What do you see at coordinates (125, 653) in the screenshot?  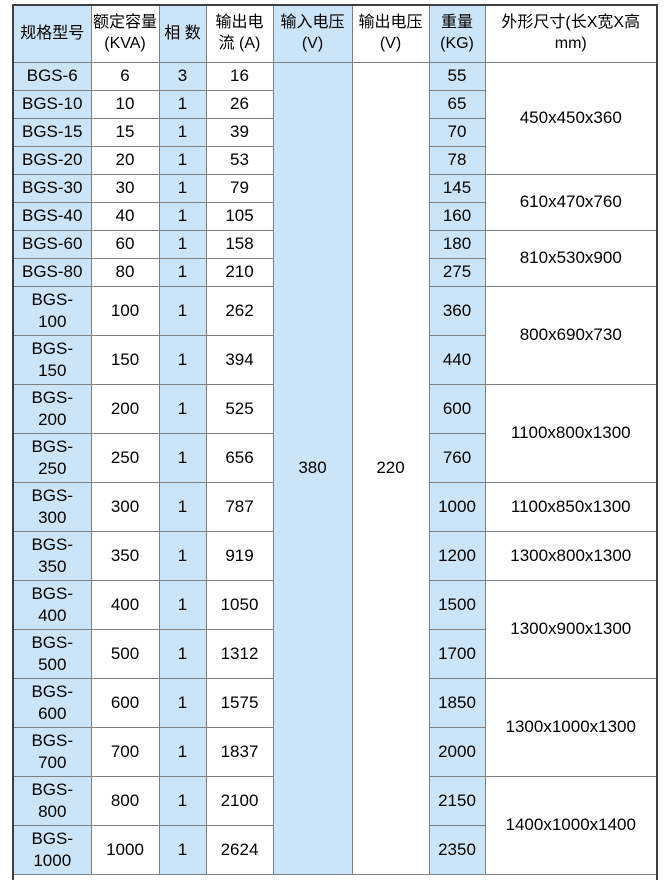 I see `kva-cell: 500` at bounding box center [125, 653].